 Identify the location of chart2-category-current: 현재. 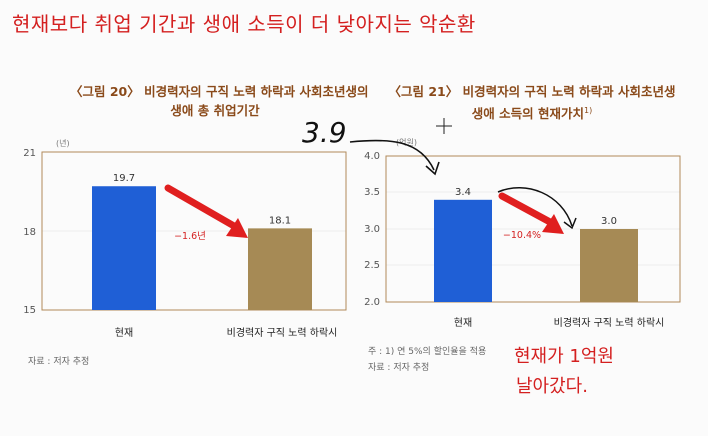
(463, 323).